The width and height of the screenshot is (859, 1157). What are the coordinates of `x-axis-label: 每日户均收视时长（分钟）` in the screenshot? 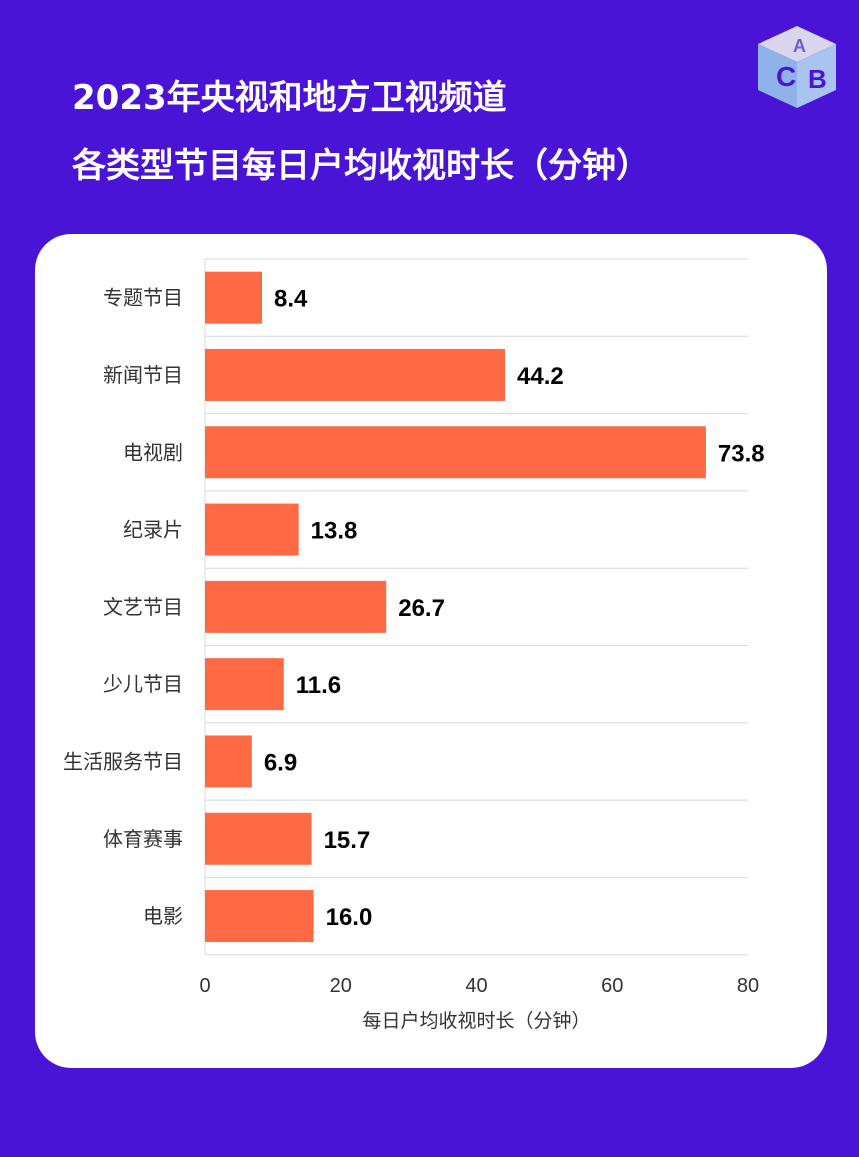 It's located at (476, 1021).